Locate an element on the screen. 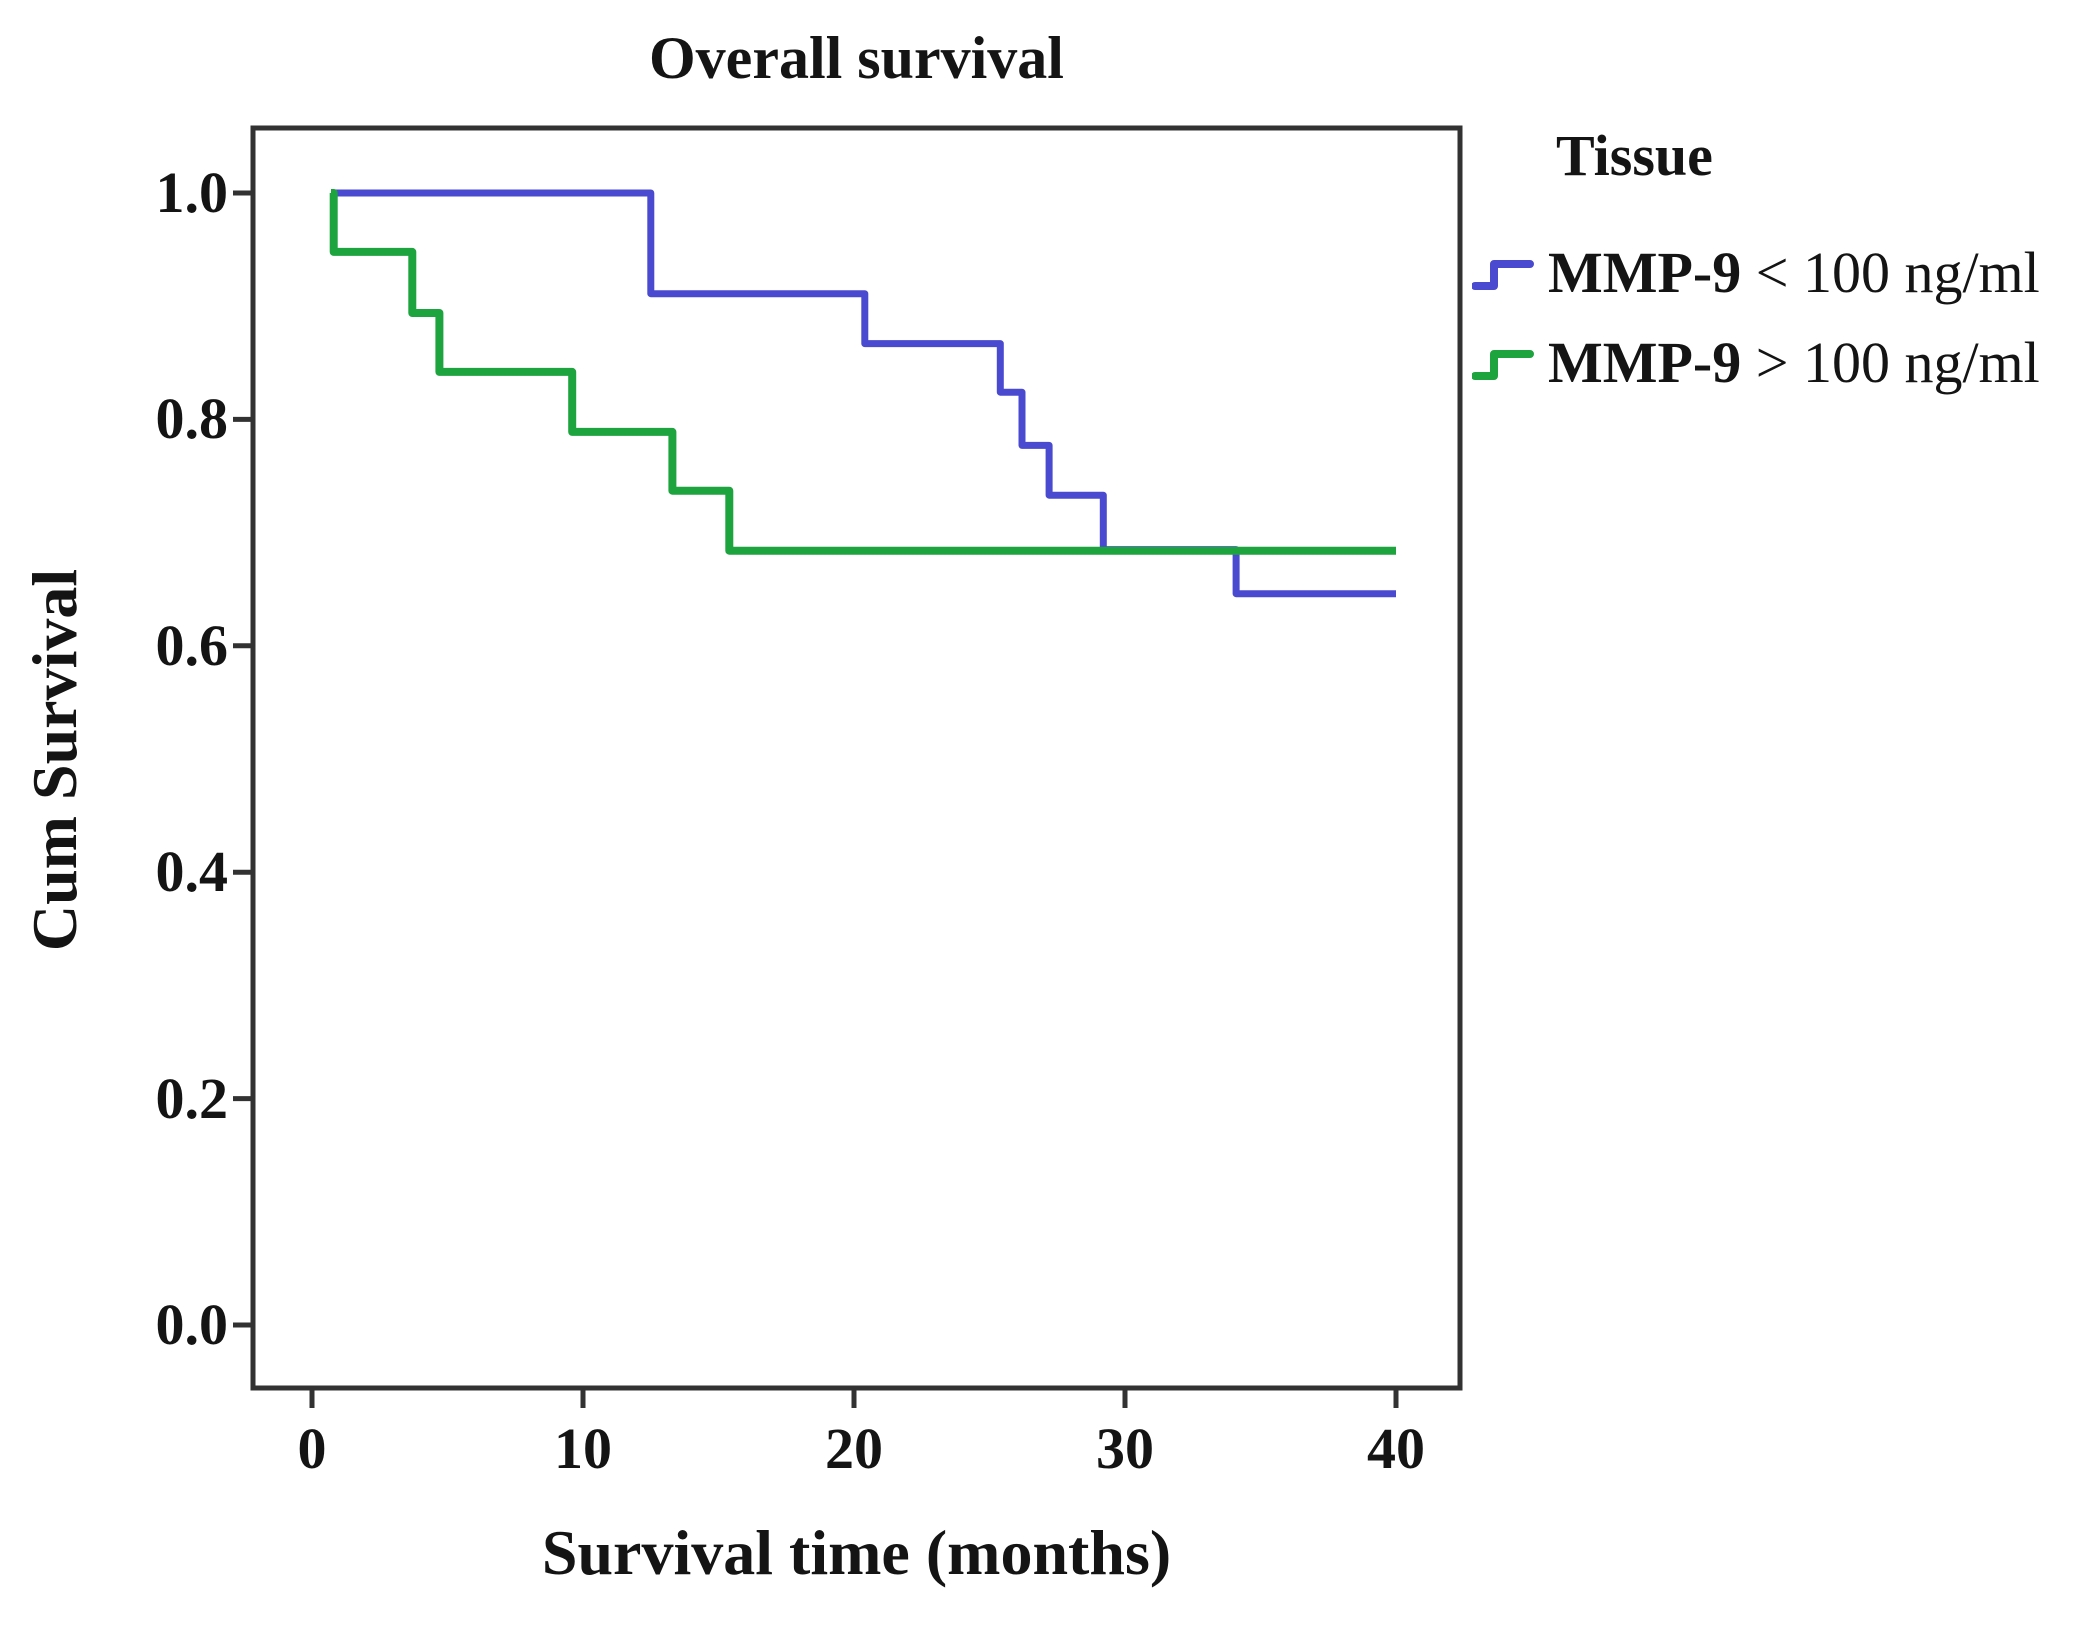 Image resolution: width=2089 pixels, height=1633 pixels. x-tick-label-40: 40 is located at coordinates (1396, 1448).